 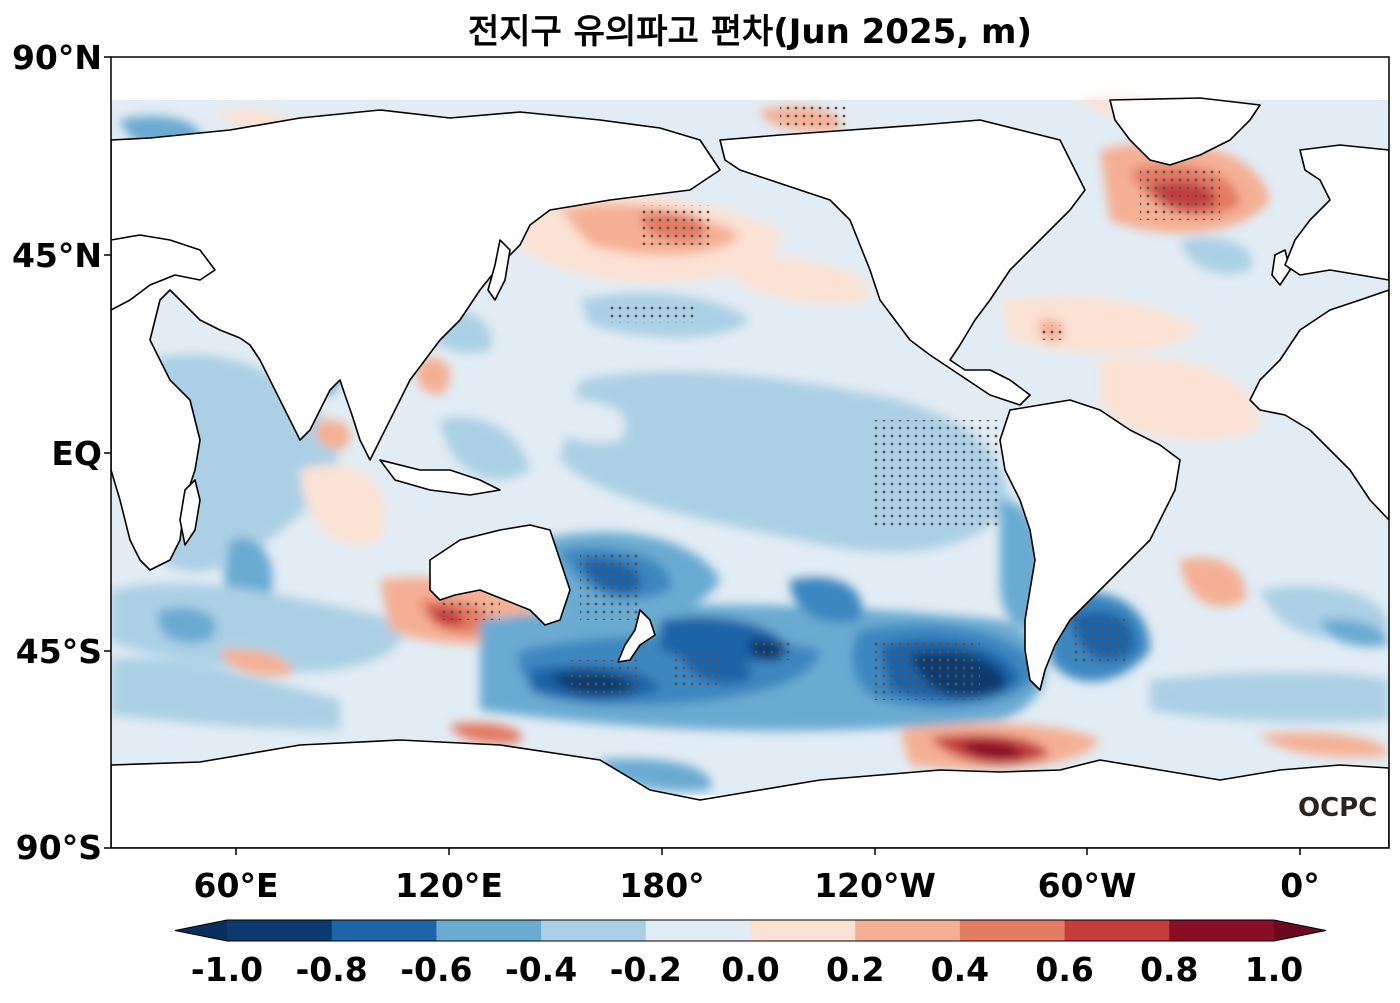 I want to click on lat-label-eq: EQ, so click(x=76, y=453).